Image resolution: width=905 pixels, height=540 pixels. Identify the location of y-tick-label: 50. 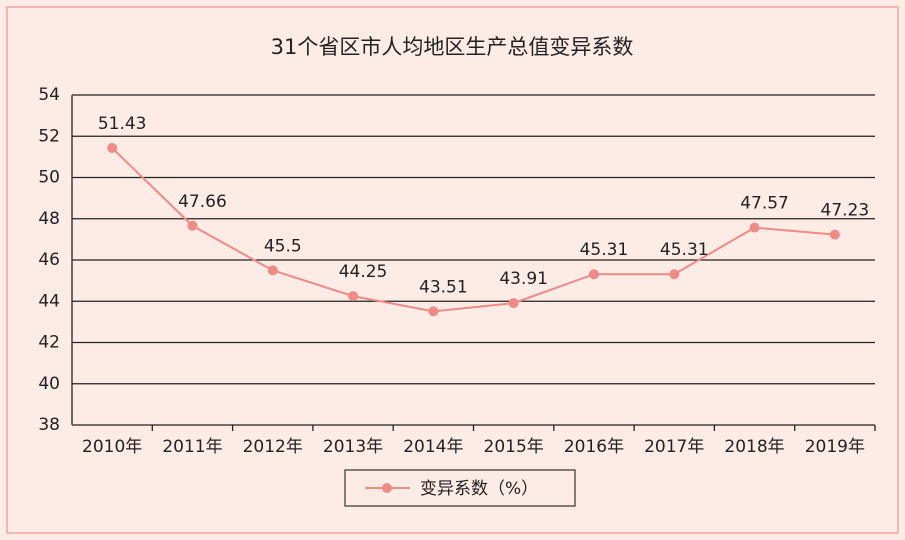
(49, 178).